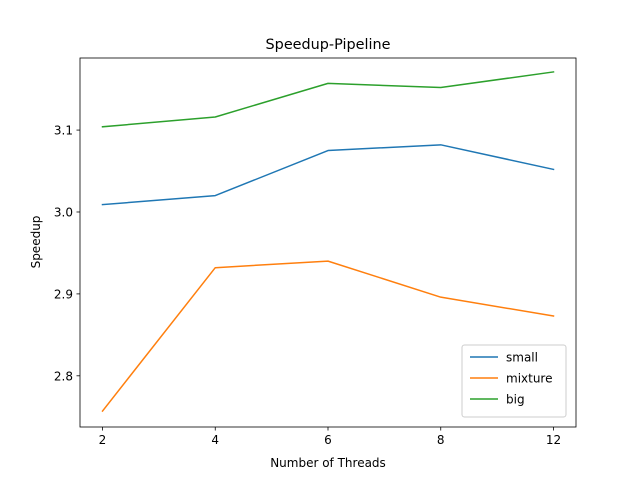 This screenshot has width=640, height=480. I want to click on y-tick-label: 2.8, so click(63, 376).